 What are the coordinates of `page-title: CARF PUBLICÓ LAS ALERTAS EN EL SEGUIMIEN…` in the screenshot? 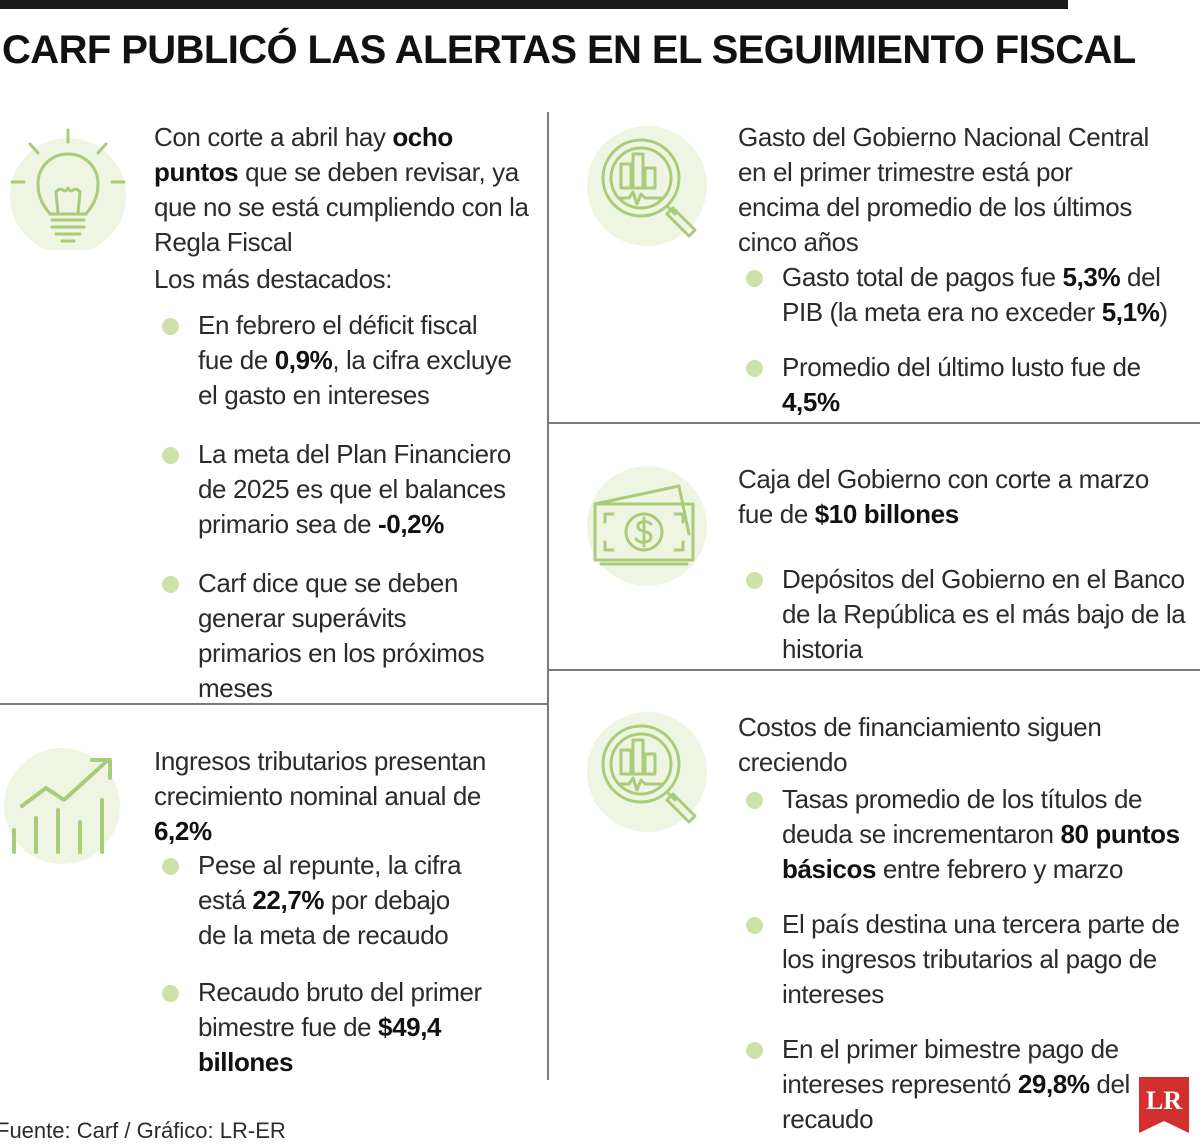 It's located at (569, 50).